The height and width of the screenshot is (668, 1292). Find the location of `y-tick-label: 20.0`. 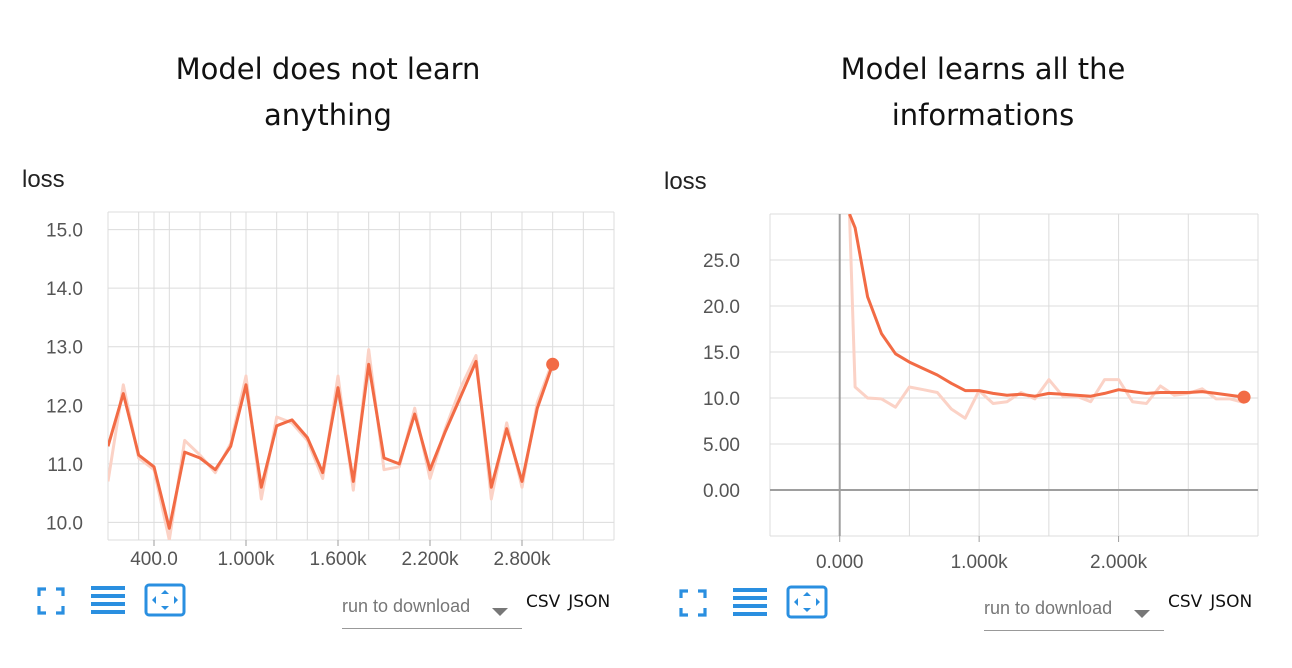

y-tick-label: 20.0 is located at coordinates (721, 307).